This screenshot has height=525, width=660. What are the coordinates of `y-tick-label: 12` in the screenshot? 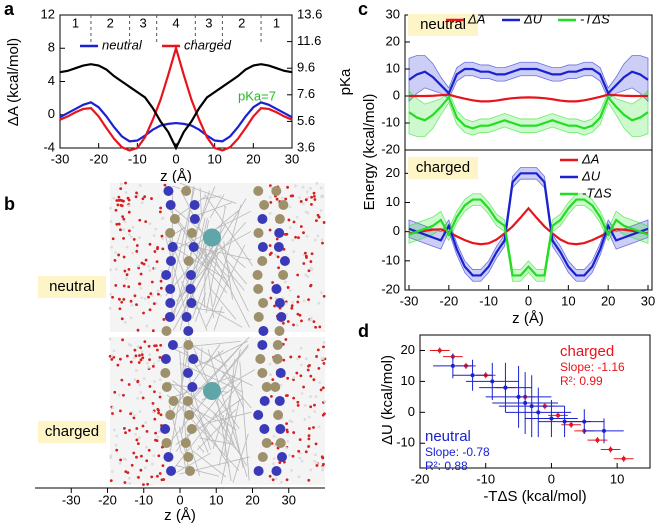 It's located at (48, 13).